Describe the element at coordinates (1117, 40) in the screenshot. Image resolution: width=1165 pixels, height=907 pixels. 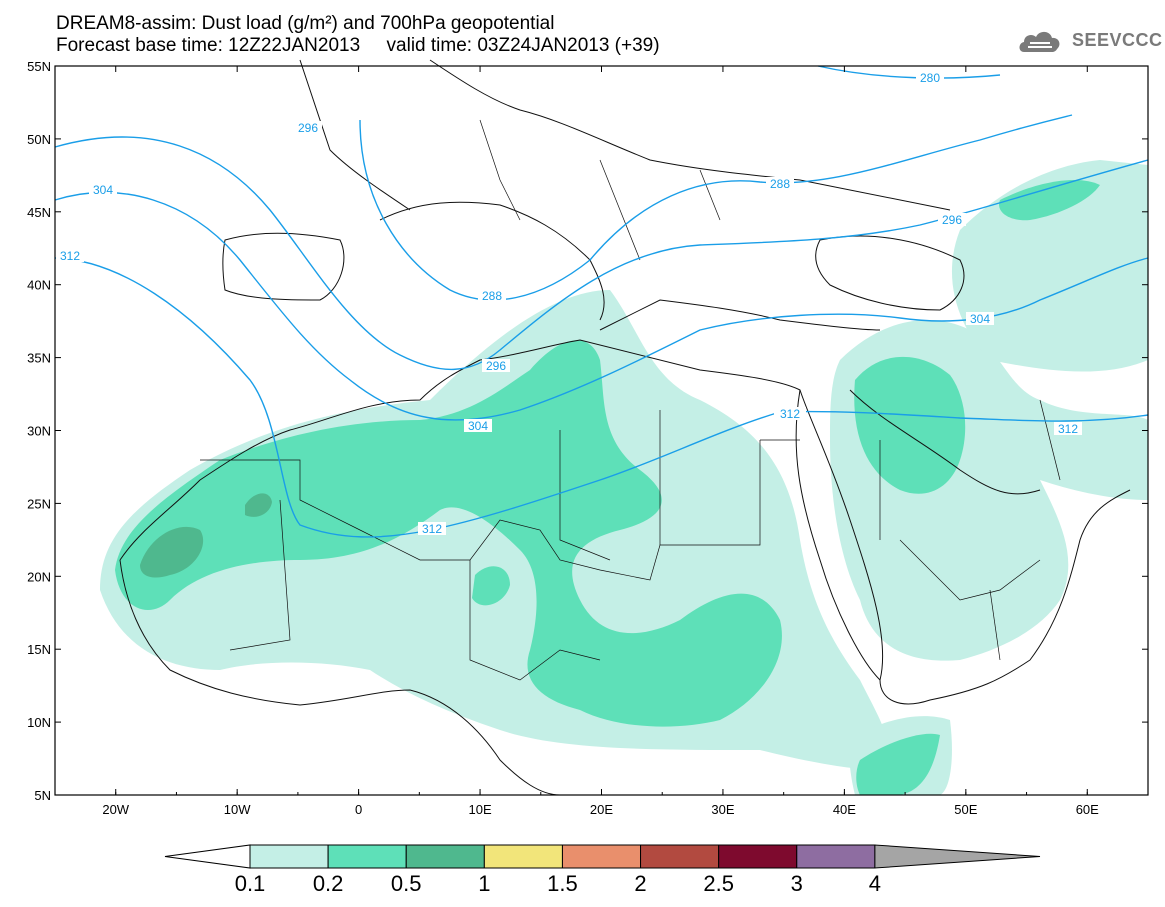
I see `logo-text: SEEVCCC` at that location.